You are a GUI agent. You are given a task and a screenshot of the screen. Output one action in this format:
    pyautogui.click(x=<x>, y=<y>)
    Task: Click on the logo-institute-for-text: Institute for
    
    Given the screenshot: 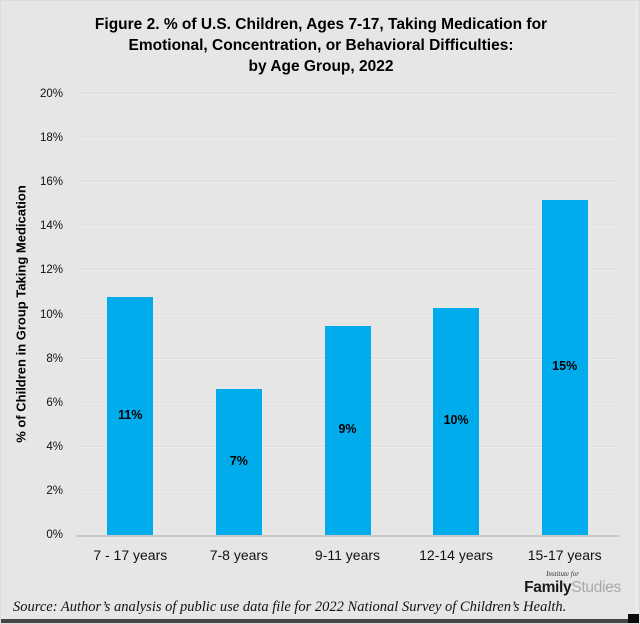 What is the action you would take?
    pyautogui.click(x=562, y=574)
    